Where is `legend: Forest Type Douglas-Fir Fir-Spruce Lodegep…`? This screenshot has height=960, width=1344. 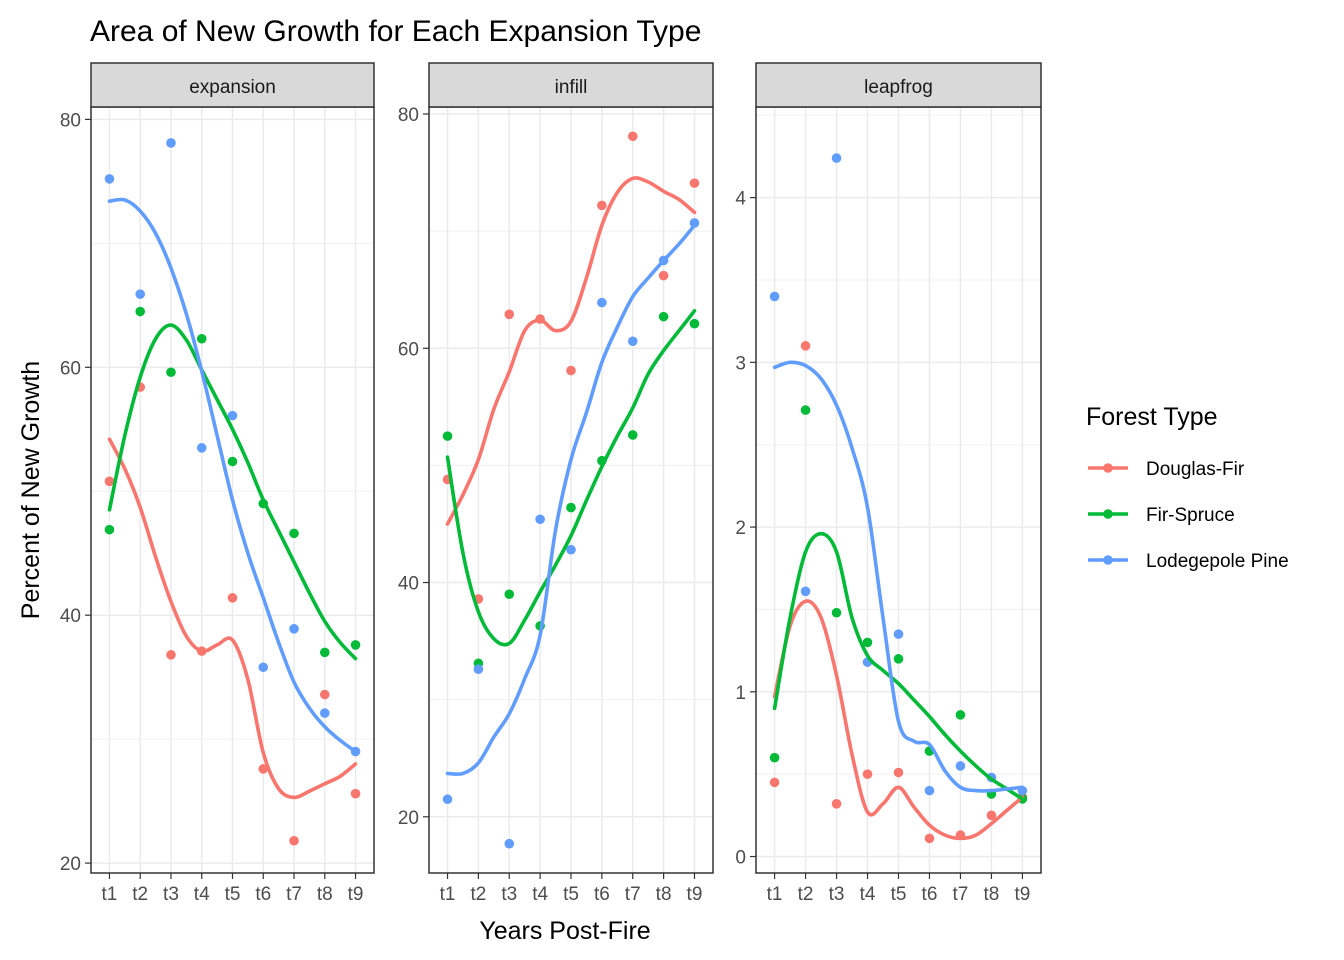
legend: Forest Type Douglas-Fir Fir-Spruce Lodegep… is located at coordinates (1187, 487).